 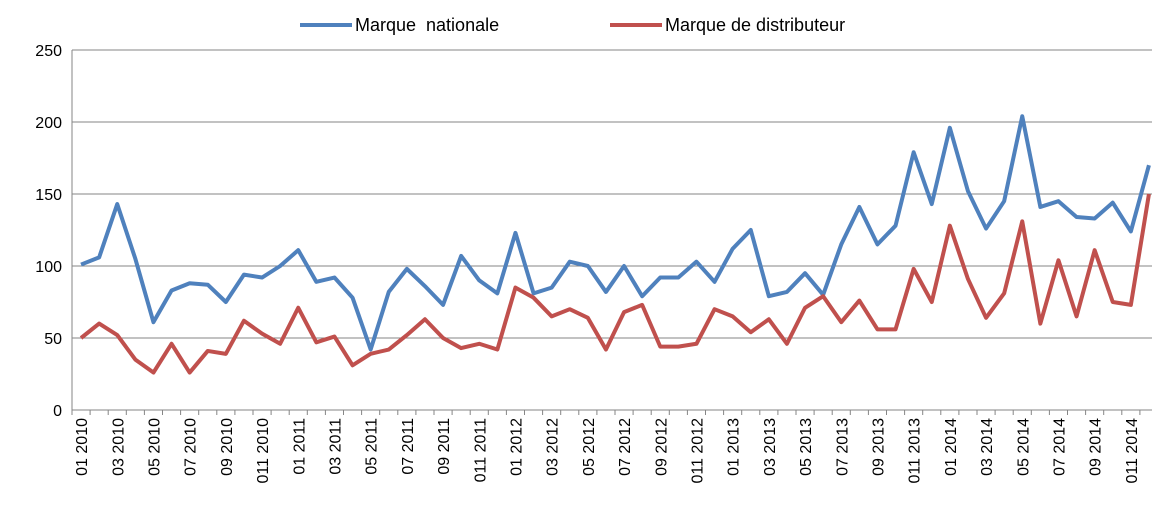 What do you see at coordinates (697, 451) in the screenshot?
I see `x-tick-label: 011 2012` at bounding box center [697, 451].